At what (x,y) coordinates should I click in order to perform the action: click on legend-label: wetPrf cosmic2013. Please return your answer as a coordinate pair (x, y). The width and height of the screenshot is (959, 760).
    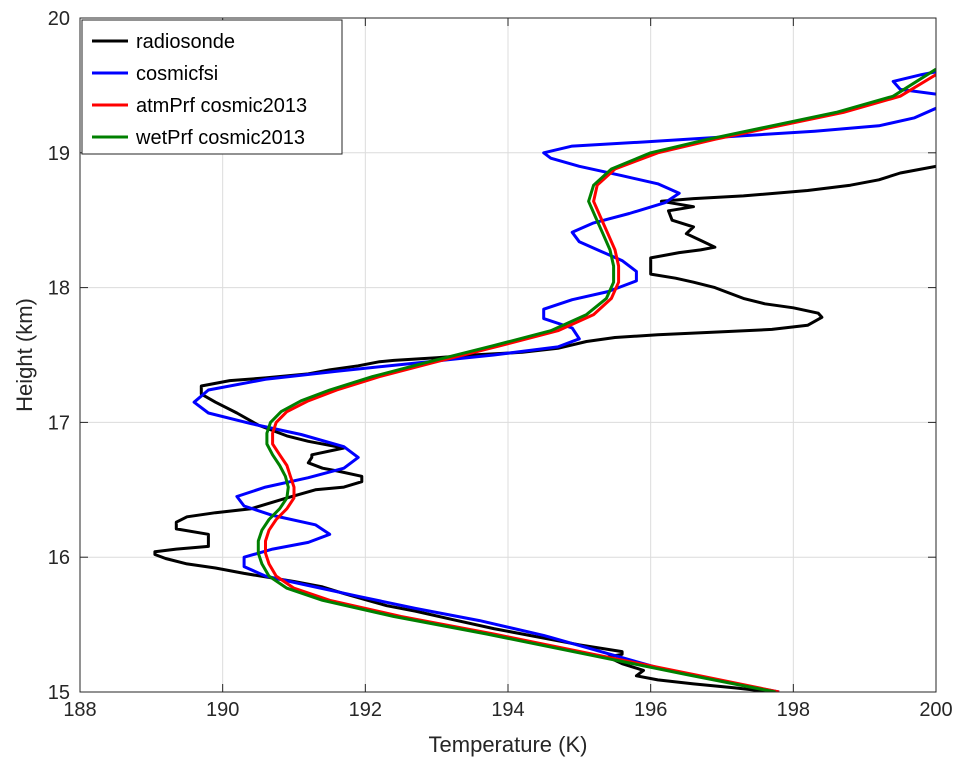
    Looking at the image, I should click on (220, 138).